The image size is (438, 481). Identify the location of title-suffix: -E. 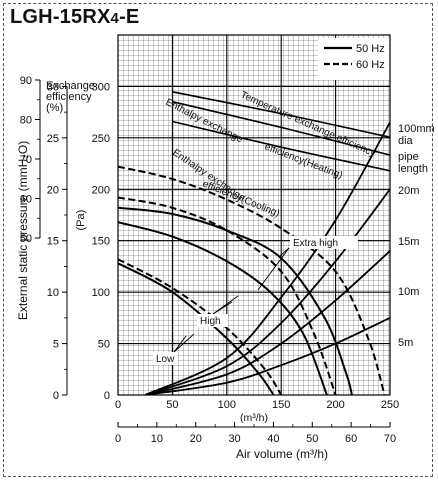
(129, 17).